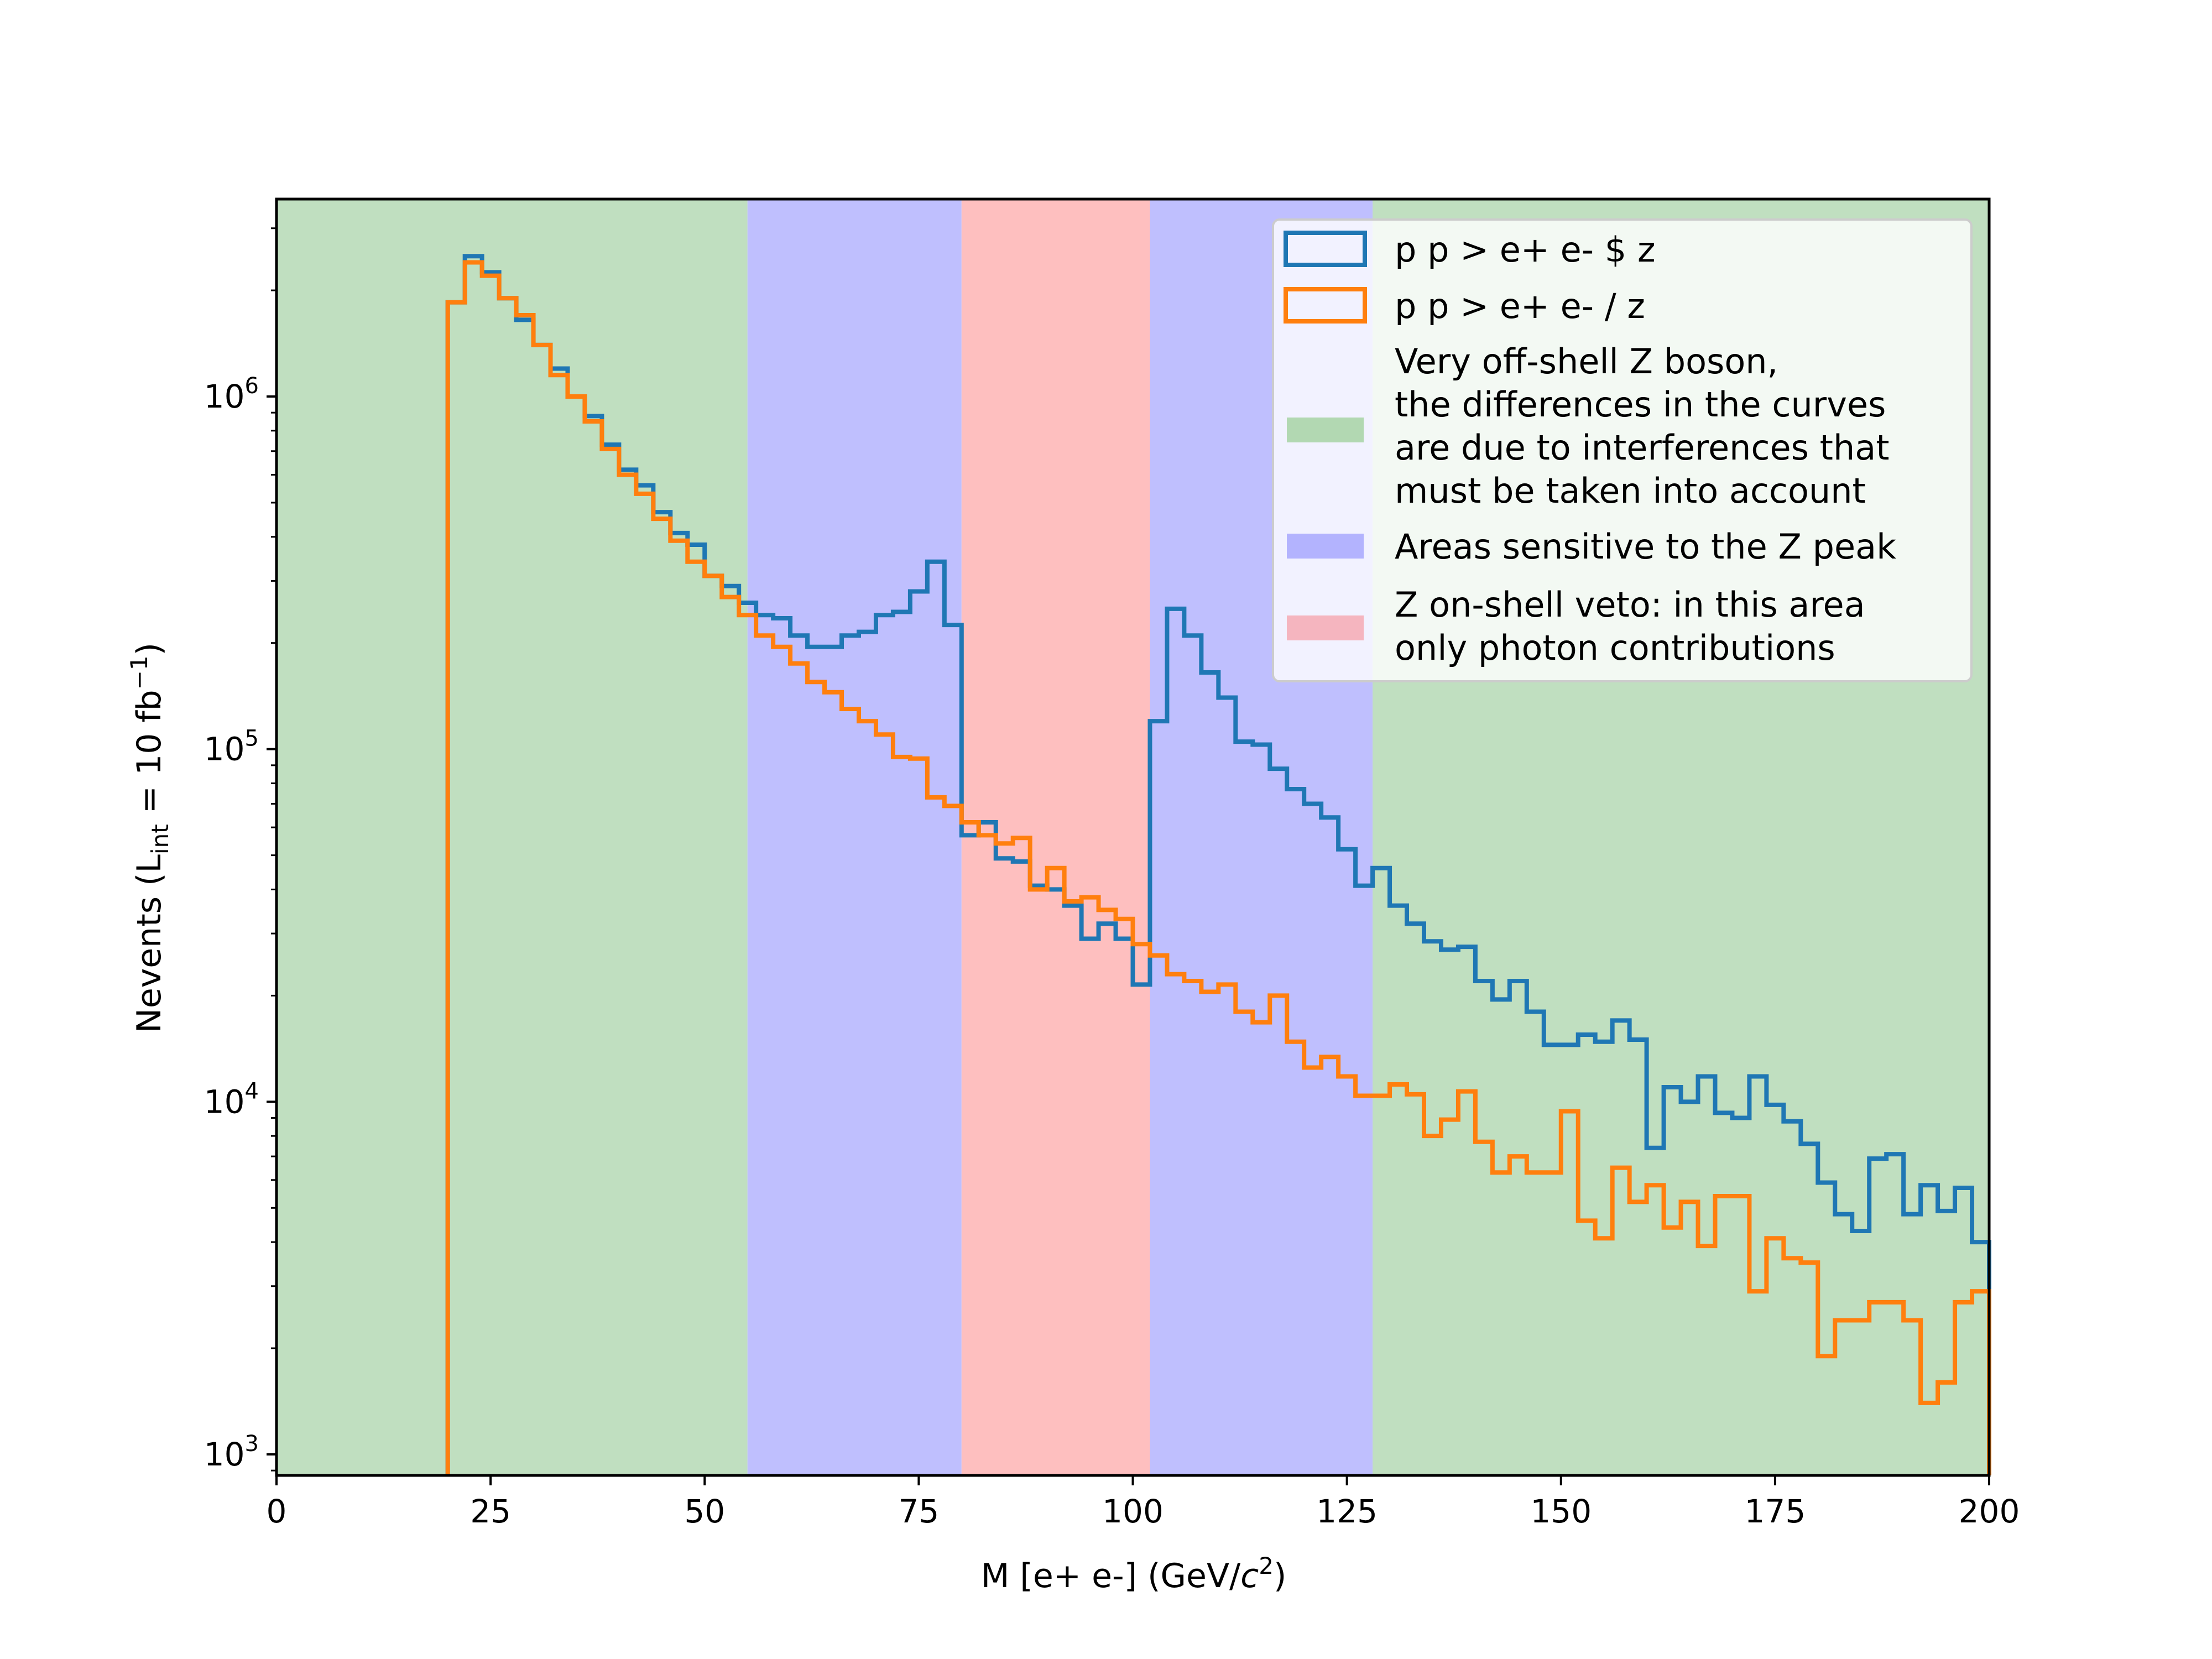 The image size is (2212, 1659). I want to click on x-axis-title: M [e+ e-] (GeV/c2), so click(1134, 1574).